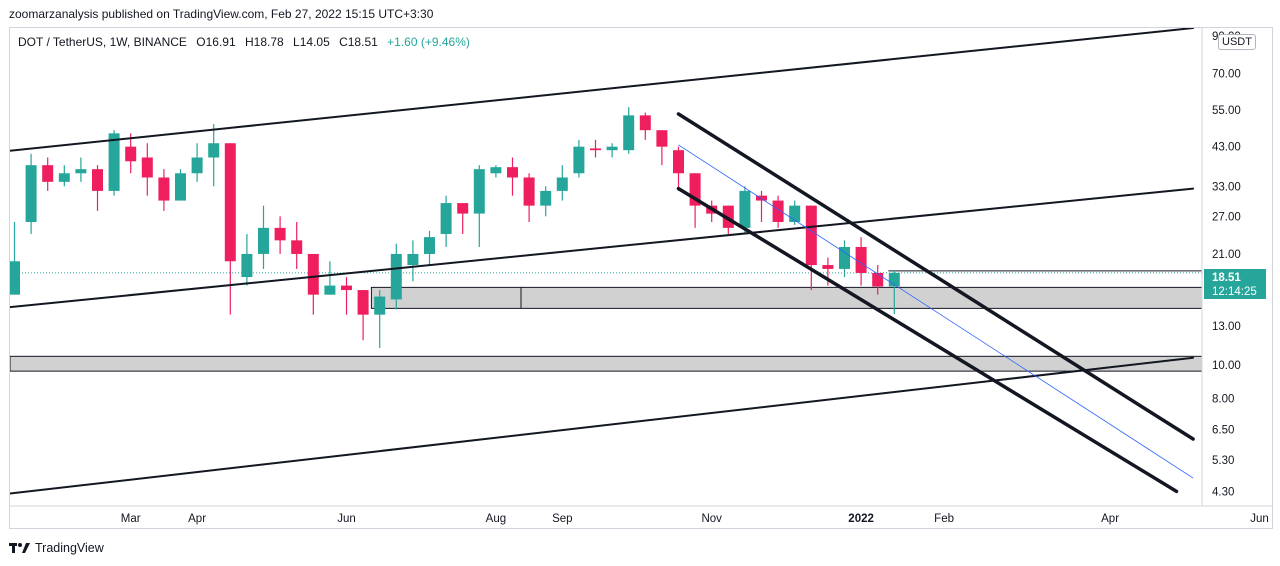 This screenshot has width=1280, height=566. I want to click on y-tick-label-7: 13.00, so click(1226, 327).